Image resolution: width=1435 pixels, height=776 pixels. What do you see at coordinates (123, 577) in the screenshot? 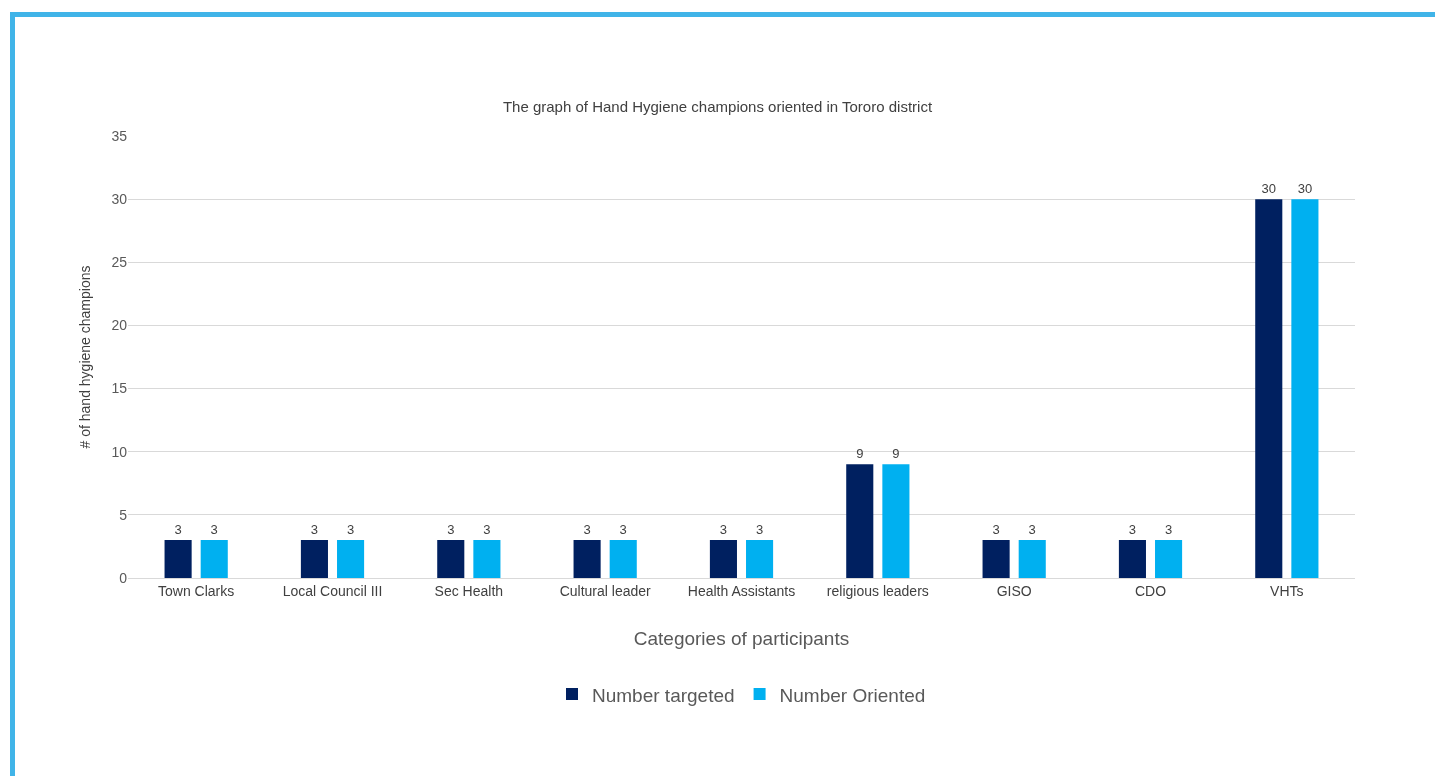
I see `y-tick-label: 0` at bounding box center [123, 577].